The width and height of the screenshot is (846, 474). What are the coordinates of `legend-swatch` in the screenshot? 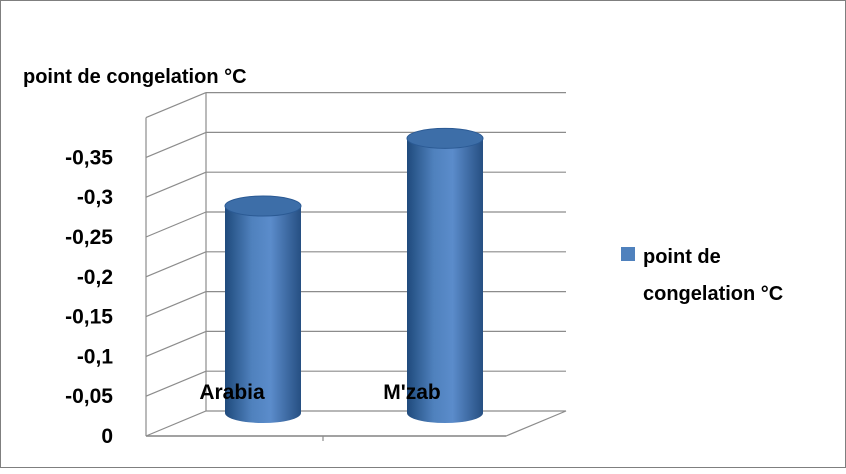 It's located at (628, 254).